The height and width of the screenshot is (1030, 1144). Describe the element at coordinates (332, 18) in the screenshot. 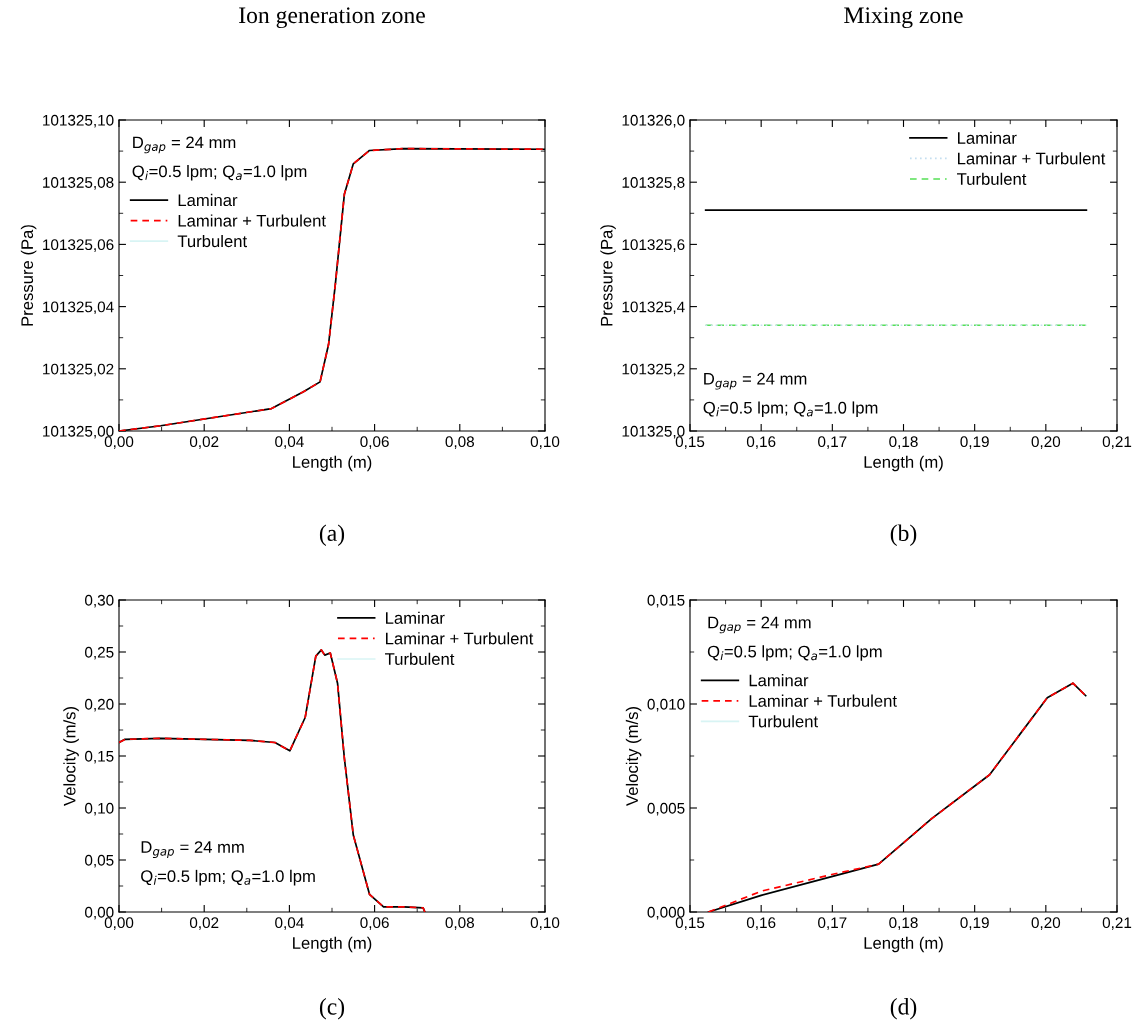

I see `chart-title: Ion generation zone` at that location.